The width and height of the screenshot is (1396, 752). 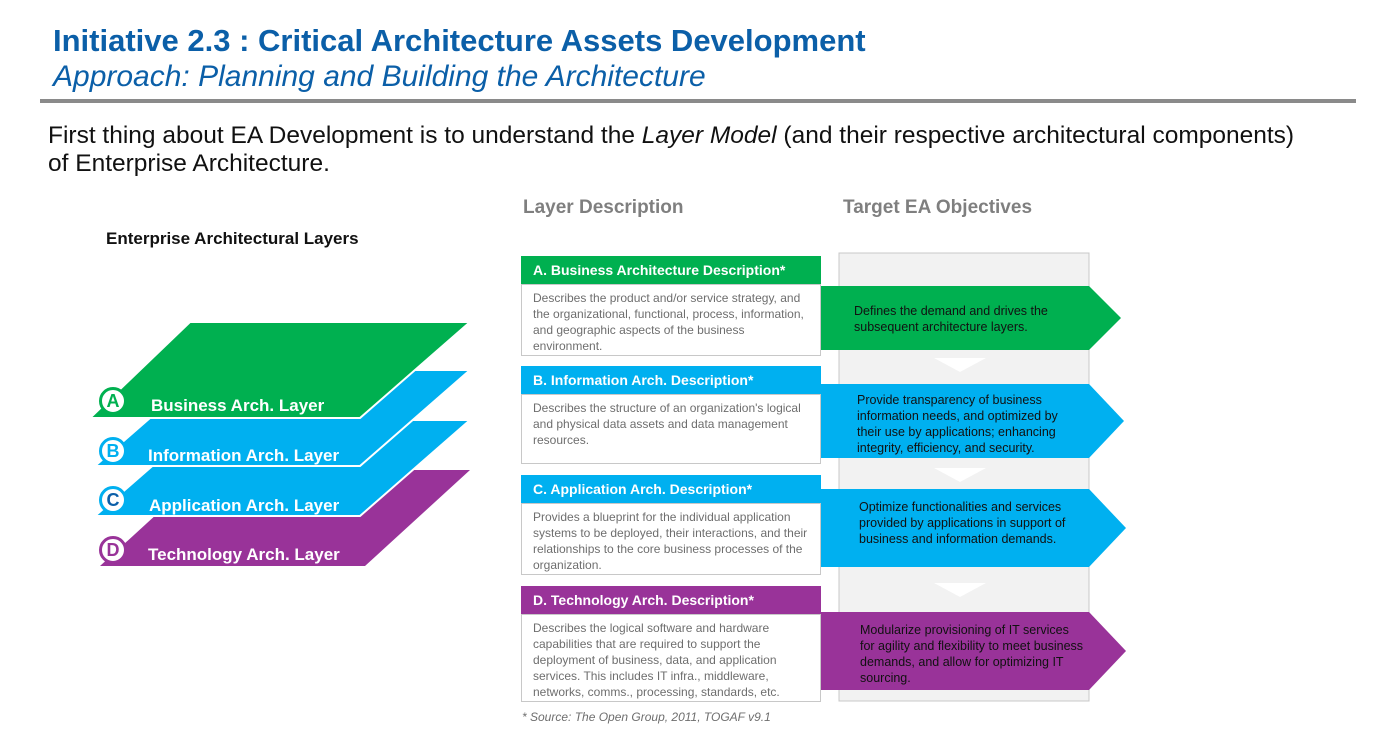 What do you see at coordinates (244, 505) in the screenshot?
I see `layer-c-label: Application Arch. Layer` at bounding box center [244, 505].